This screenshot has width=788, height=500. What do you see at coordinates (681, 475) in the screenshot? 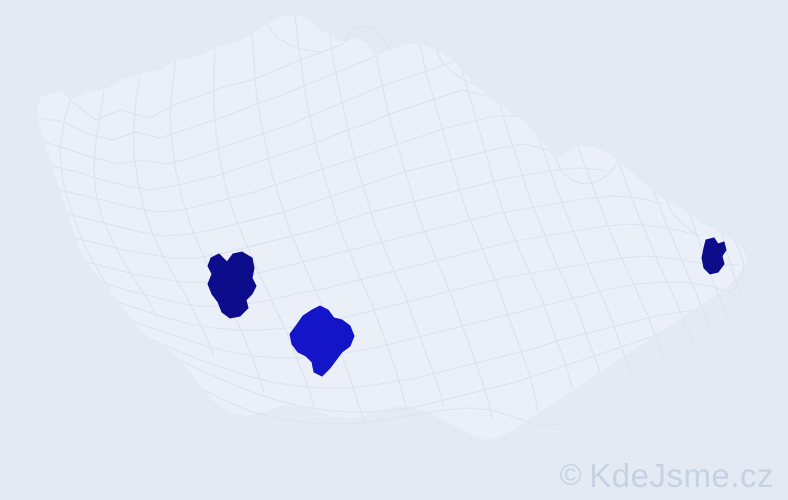
I see `watermark-text: KdeJsme.cz` at bounding box center [681, 475].